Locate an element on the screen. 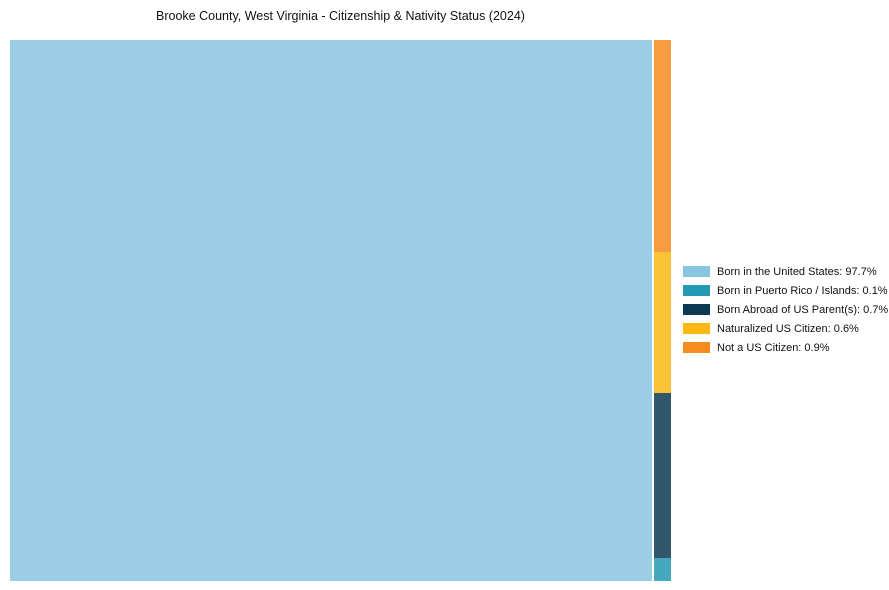 This screenshot has height=590, width=889. treemap-cell-born-abroad-of-us-parent-s is located at coordinates (662, 475).